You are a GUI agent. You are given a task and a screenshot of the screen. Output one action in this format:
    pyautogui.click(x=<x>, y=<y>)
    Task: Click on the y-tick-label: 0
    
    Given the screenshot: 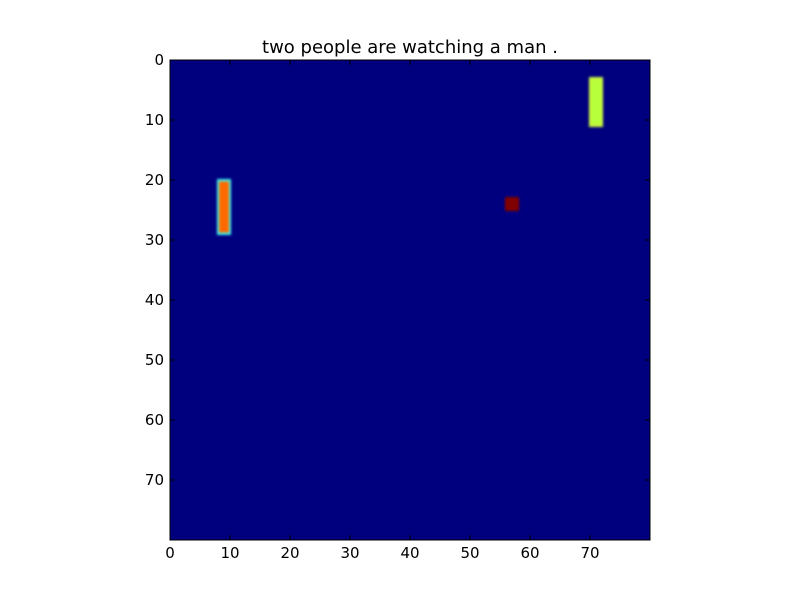 What is the action you would take?
    pyautogui.click(x=159, y=60)
    